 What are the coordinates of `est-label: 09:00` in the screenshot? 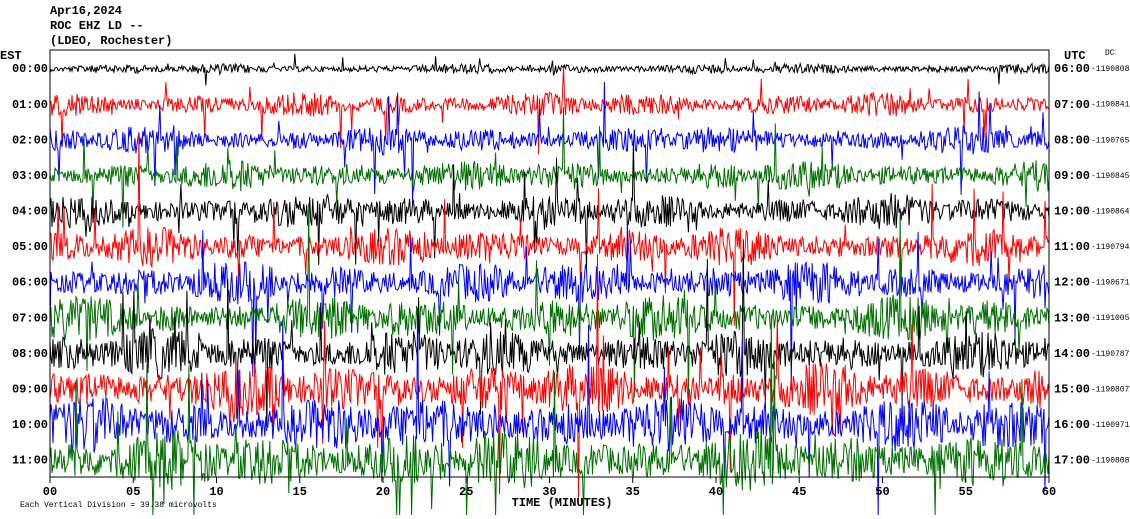 It's located at (30, 389).